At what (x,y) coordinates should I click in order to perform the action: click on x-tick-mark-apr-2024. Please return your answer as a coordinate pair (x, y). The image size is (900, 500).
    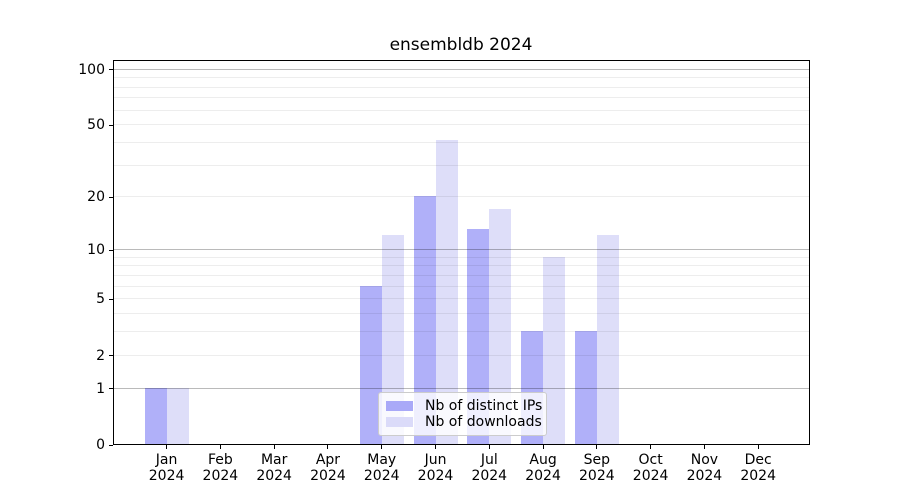
    Looking at the image, I should click on (328, 447).